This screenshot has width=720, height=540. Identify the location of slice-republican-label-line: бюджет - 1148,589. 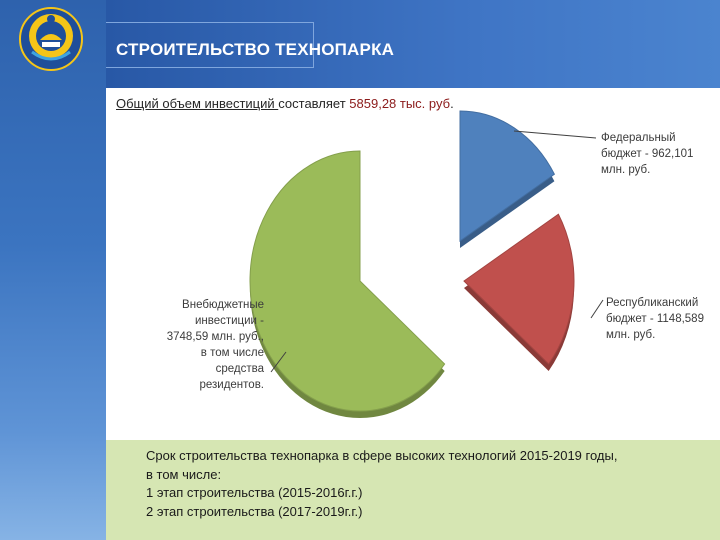
(655, 319).